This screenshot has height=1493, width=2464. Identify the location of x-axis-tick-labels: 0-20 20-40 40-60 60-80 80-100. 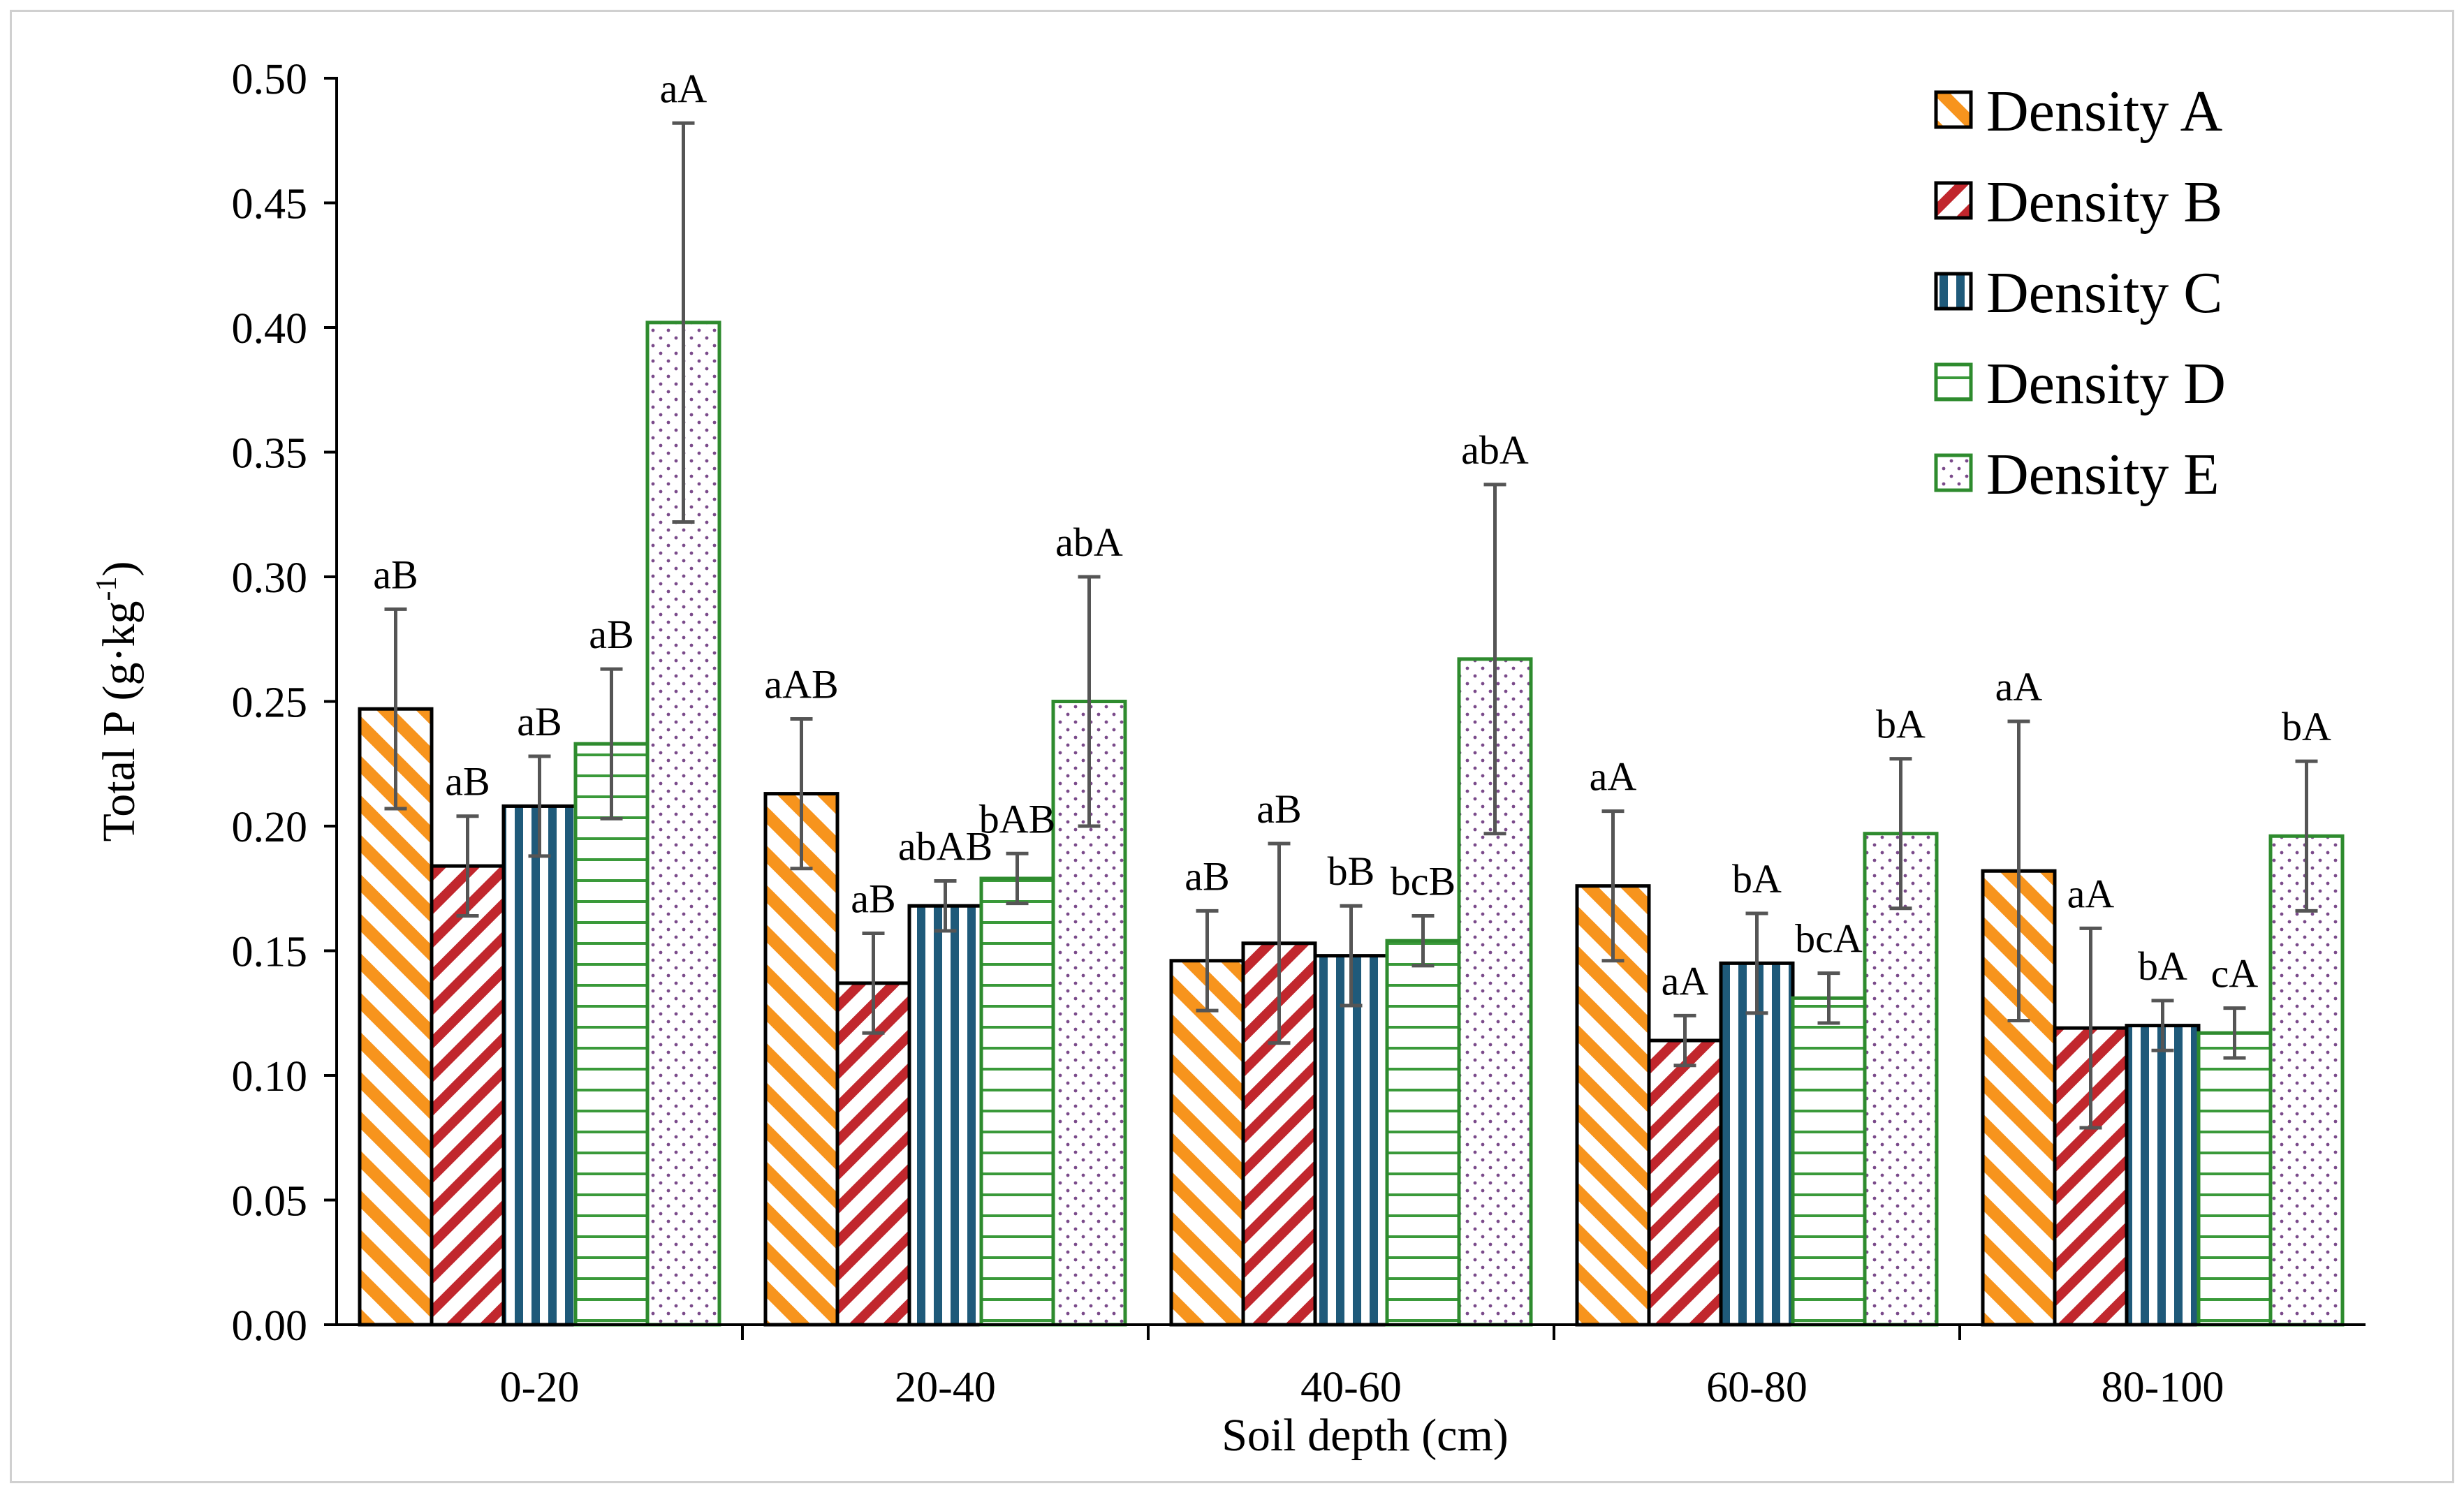
(1362, 1368).